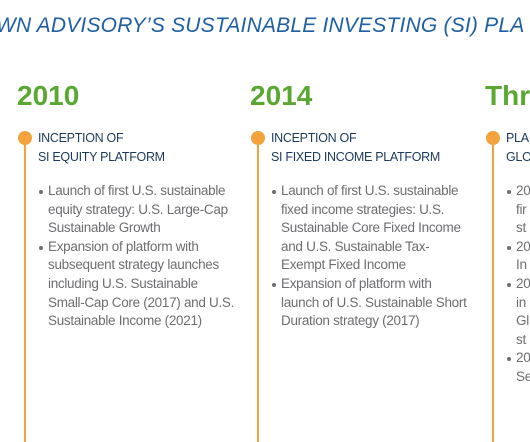 The width and height of the screenshot is (530, 442). Describe the element at coordinates (141, 302) in the screenshot. I see `bullet-line: Small-Cap Core (2017) and U.S.` at that location.